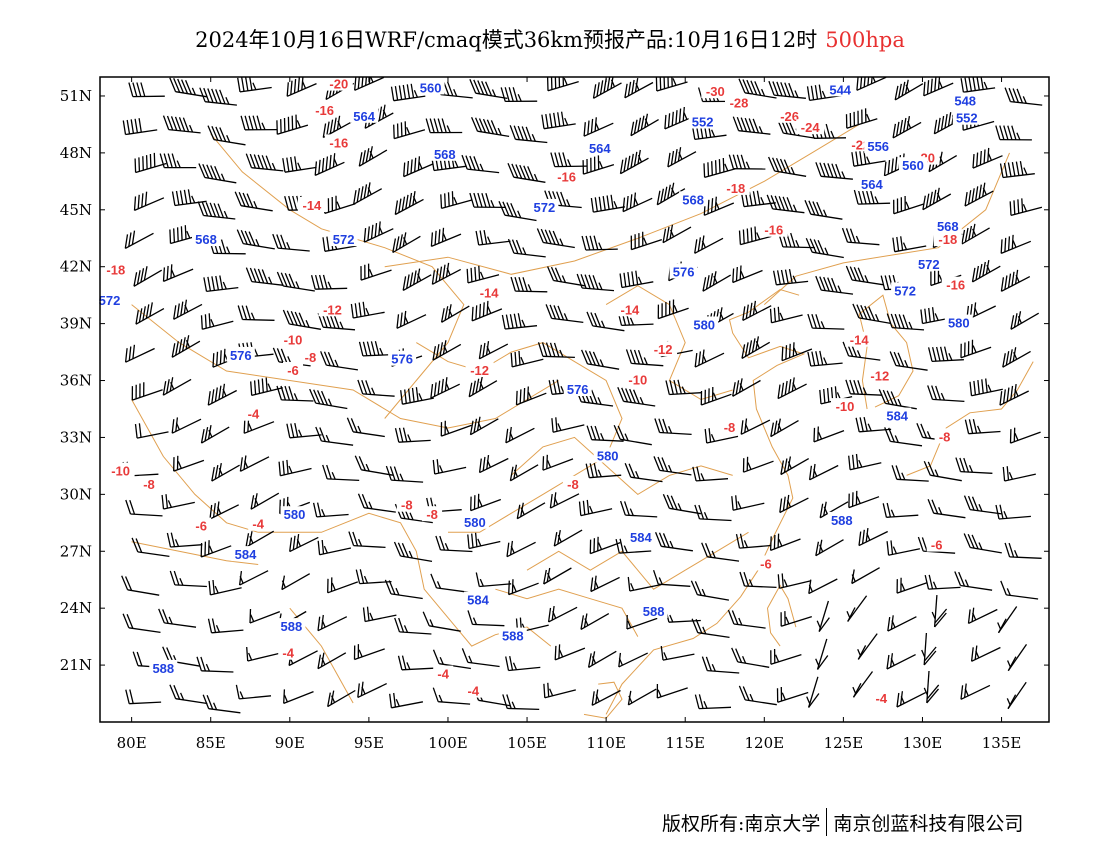 The width and height of the screenshot is (1100, 850). I want to click on height-label: 572, so click(905, 290).